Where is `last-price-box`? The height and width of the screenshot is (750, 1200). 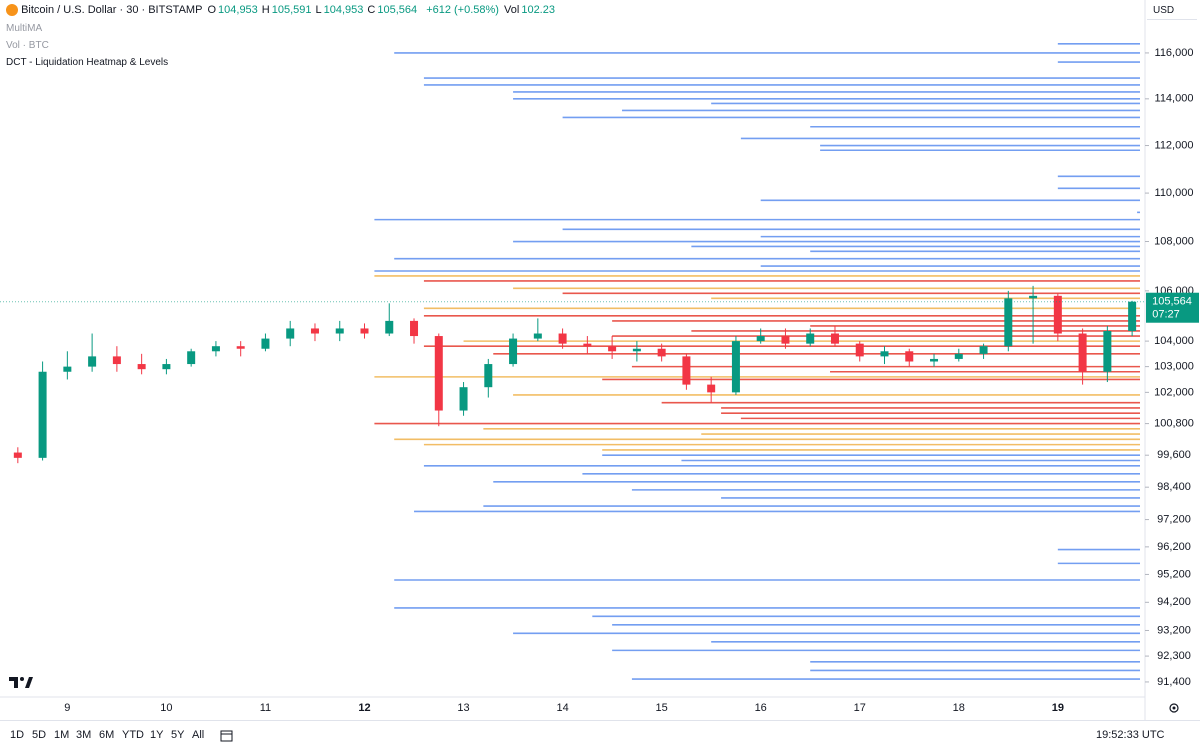
last-price-box is located at coordinates (1172, 307).